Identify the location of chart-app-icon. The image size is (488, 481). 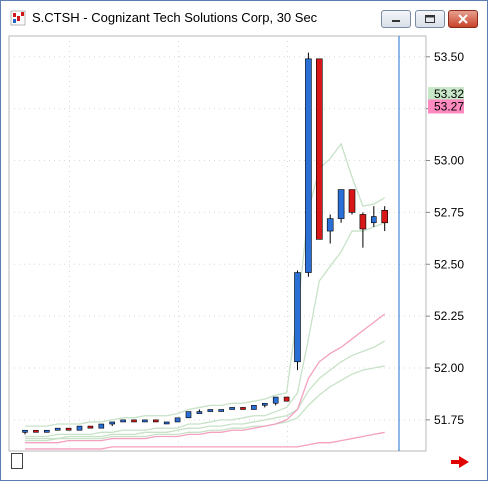
(18, 18).